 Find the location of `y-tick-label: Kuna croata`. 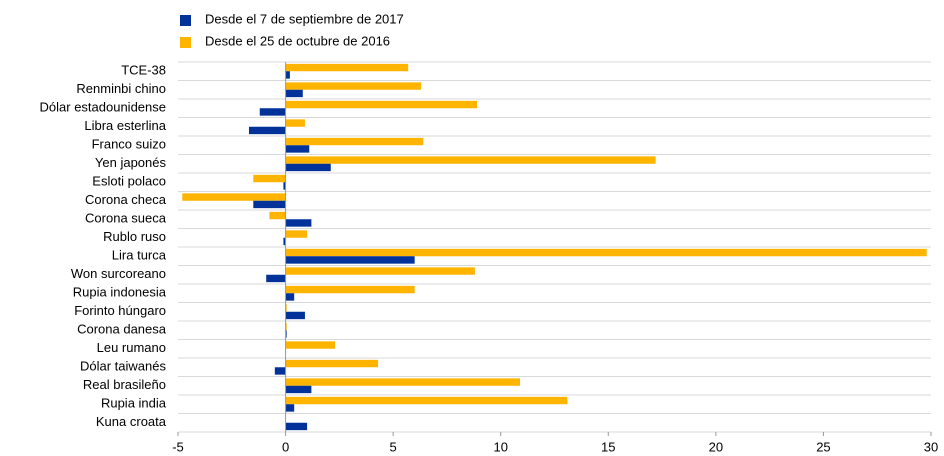

y-tick-label: Kuna croata is located at coordinates (131, 421).